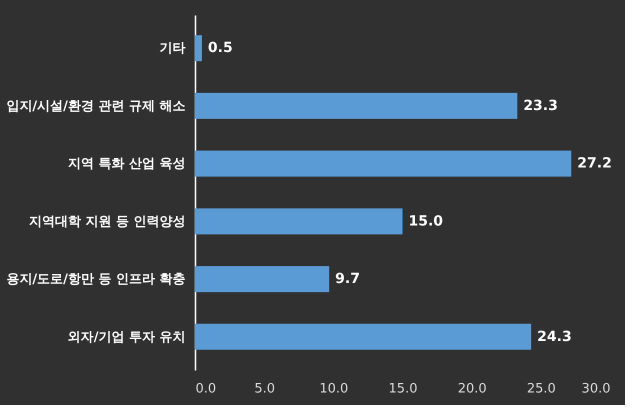 This screenshot has width=640, height=419. Describe the element at coordinates (540, 106) in the screenshot. I see `data-label: 23.3` at that location.